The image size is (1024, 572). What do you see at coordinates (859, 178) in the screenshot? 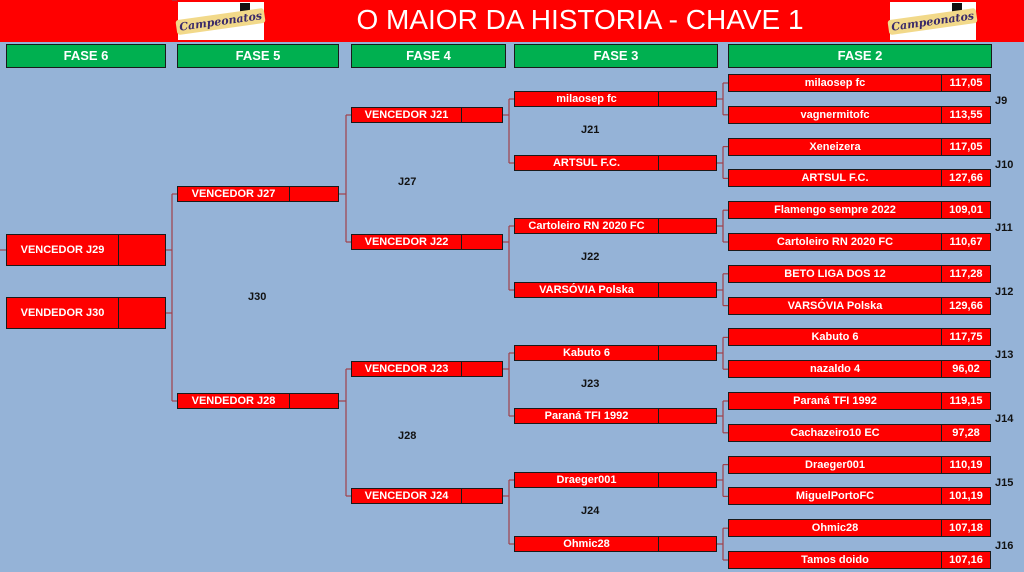
I see `fase2-team-box: ARTSUL F.C. 127,66` at bounding box center [859, 178].